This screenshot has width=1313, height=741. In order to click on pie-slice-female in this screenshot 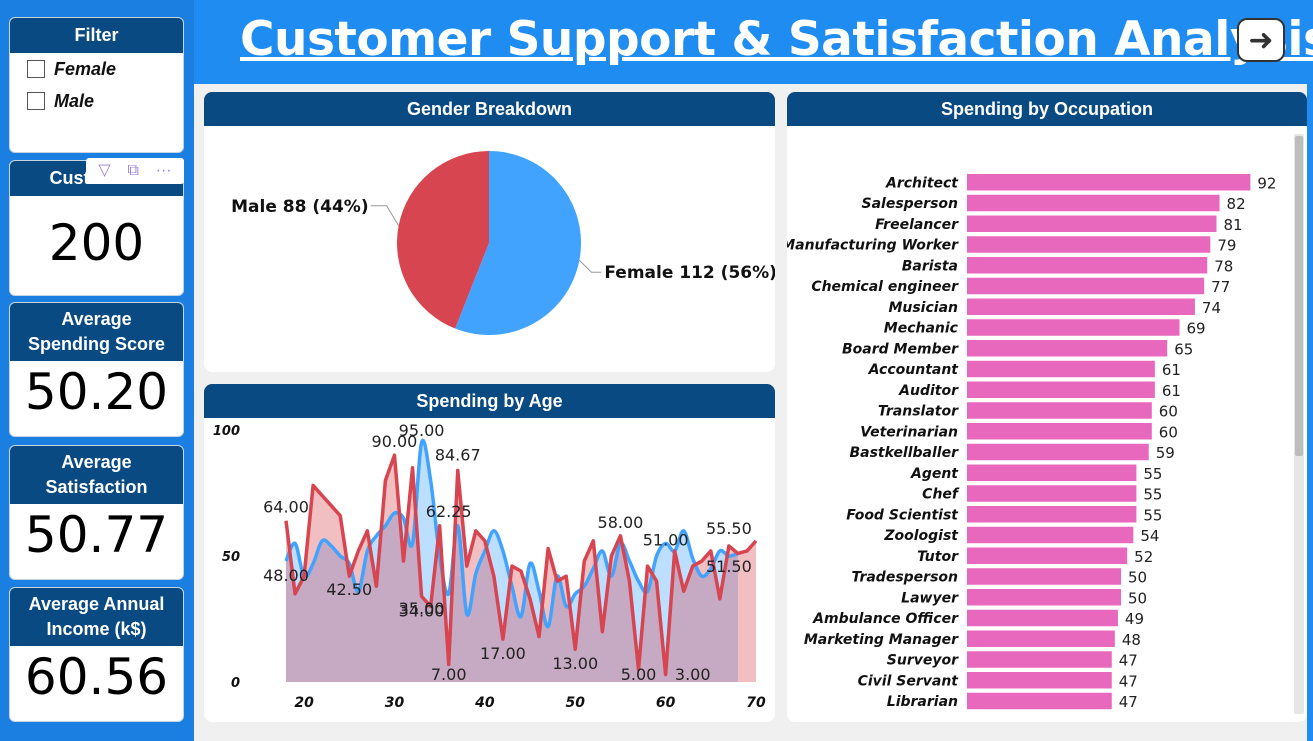, I will do `click(518, 243)`.